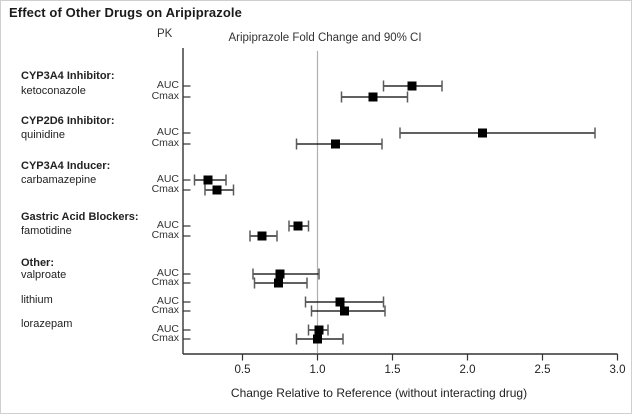 The height and width of the screenshot is (414, 632). Describe the element at coordinates (542, 369) in the screenshot. I see `x-tick-label: 2.5` at that location.